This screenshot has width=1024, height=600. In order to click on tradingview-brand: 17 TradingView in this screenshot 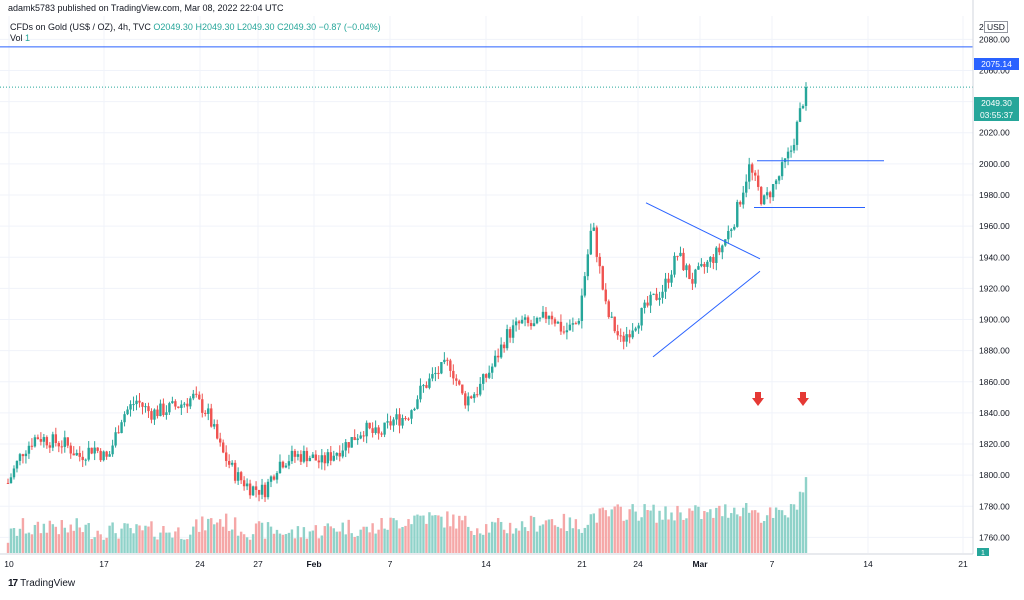, I will do `click(41, 583)`.